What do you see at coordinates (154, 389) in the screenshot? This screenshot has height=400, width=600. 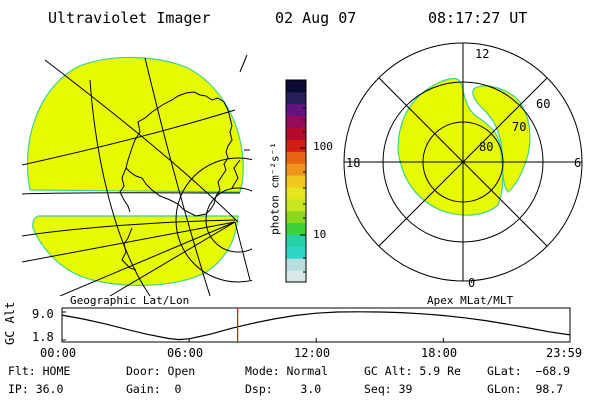 I see `info-gain: Gain: 0` at bounding box center [154, 389].